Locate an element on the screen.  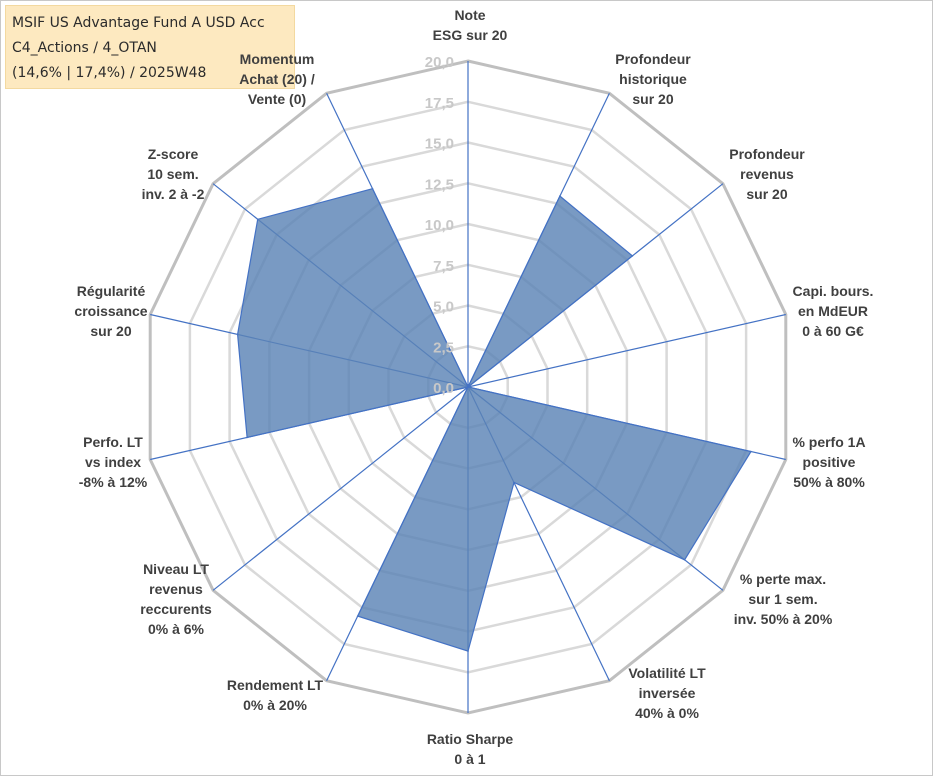
category-label-1-line-0: Profondeur is located at coordinates (653, 59).